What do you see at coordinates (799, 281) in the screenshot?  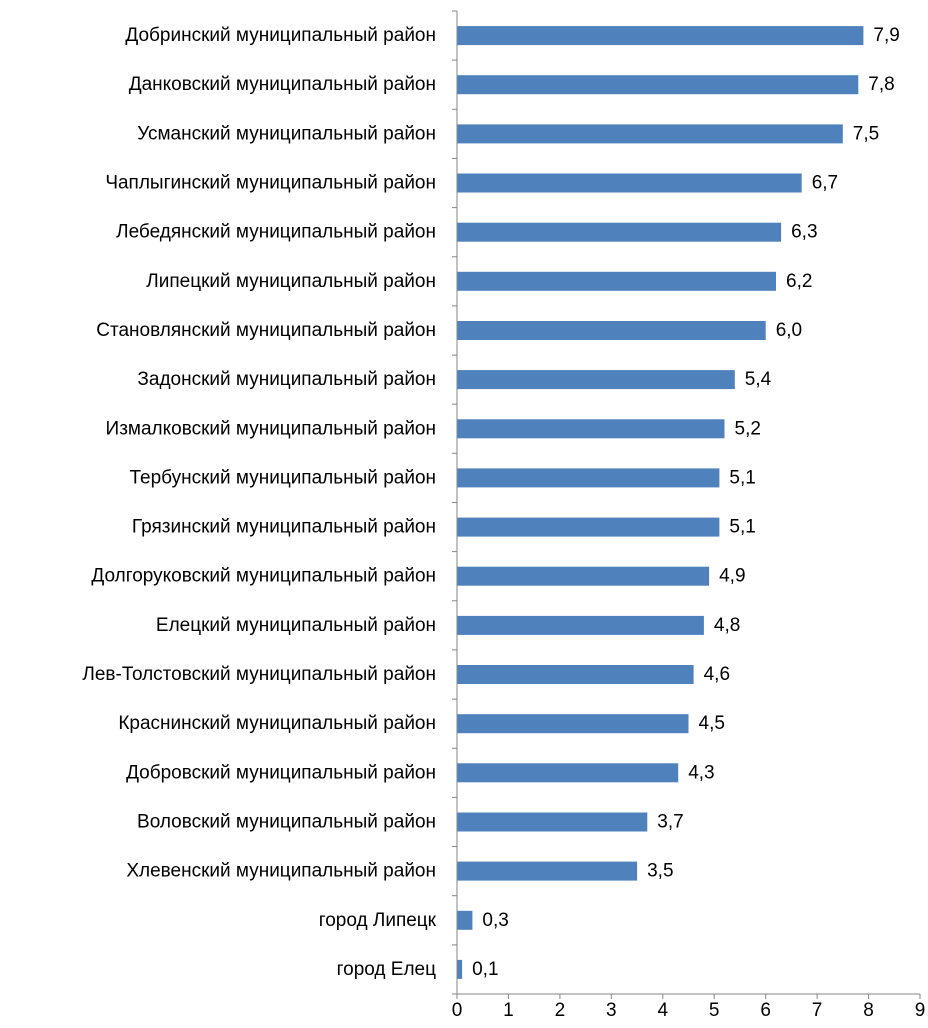 I see `value-label: 6,2` at bounding box center [799, 281].